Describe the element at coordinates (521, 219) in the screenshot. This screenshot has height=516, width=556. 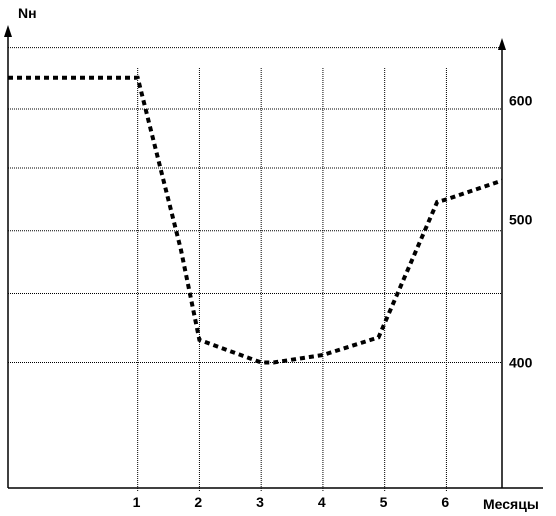
I see `y-tick-label-500: 500` at that location.